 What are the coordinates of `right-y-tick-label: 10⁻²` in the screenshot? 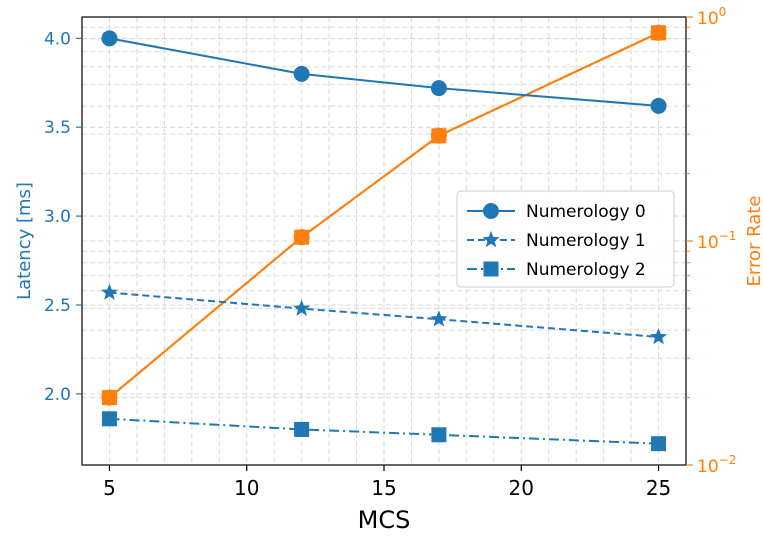 It's located at (716, 465).